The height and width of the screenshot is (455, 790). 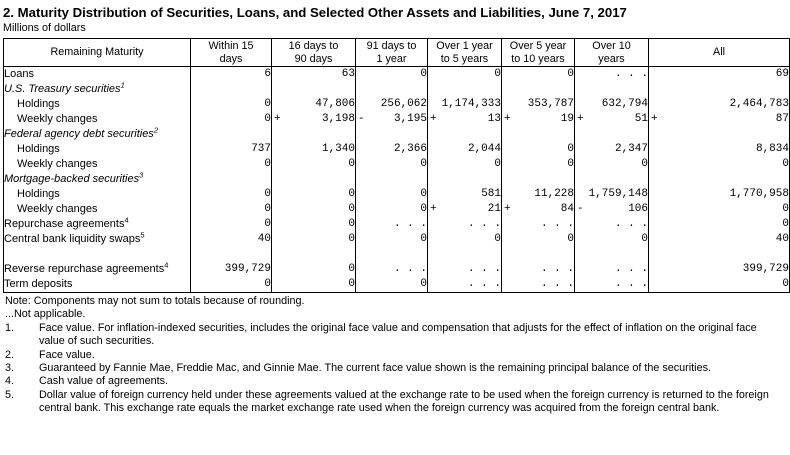 I want to click on value-cell: - 106, so click(x=611, y=209).